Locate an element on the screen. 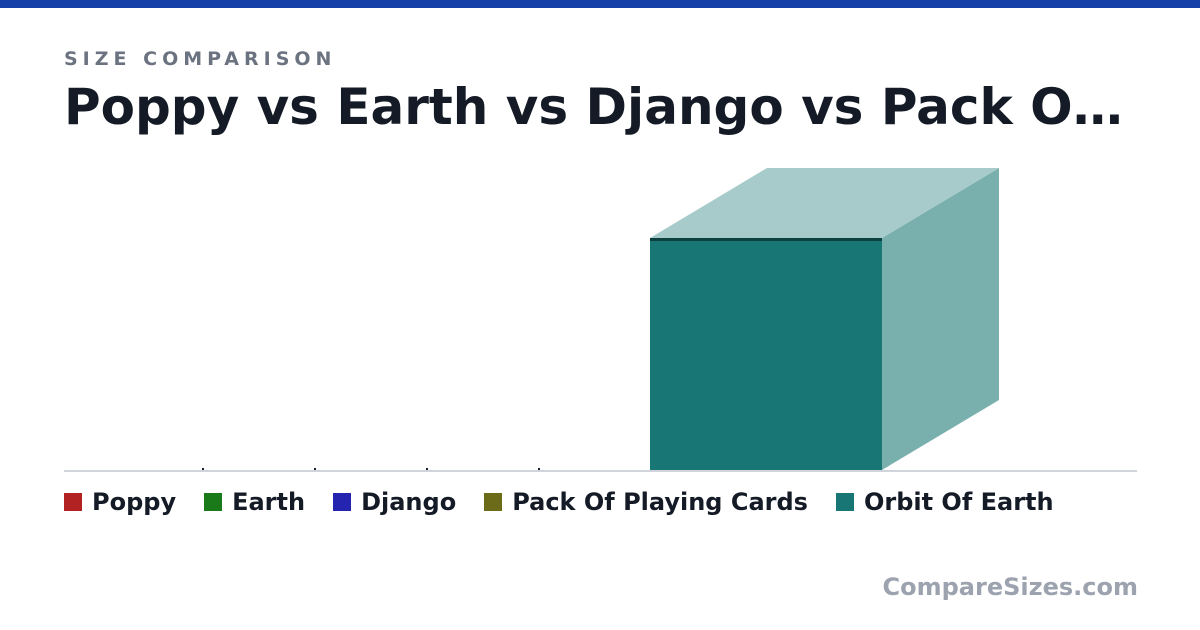 The width and height of the screenshot is (1200, 630). legend-item-poppy: Poppy is located at coordinates (120, 502).